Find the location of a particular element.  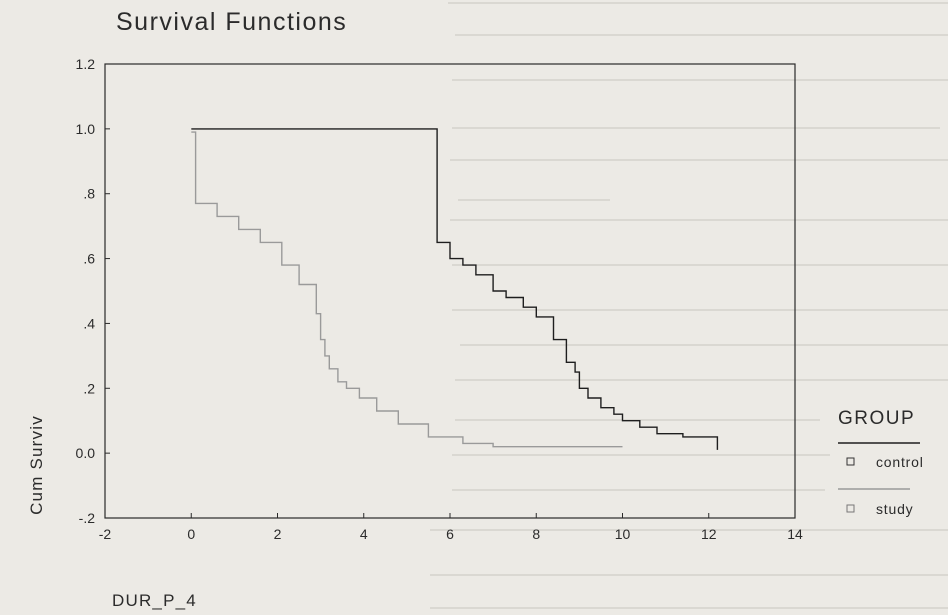

legend-title: GROUP is located at coordinates (876, 418).